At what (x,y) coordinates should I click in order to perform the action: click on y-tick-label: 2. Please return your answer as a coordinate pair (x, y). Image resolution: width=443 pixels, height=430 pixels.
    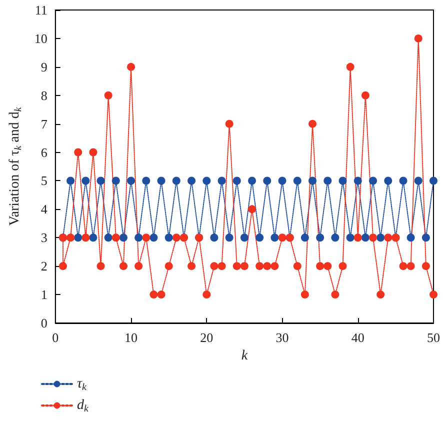
    Looking at the image, I should click on (44, 266).